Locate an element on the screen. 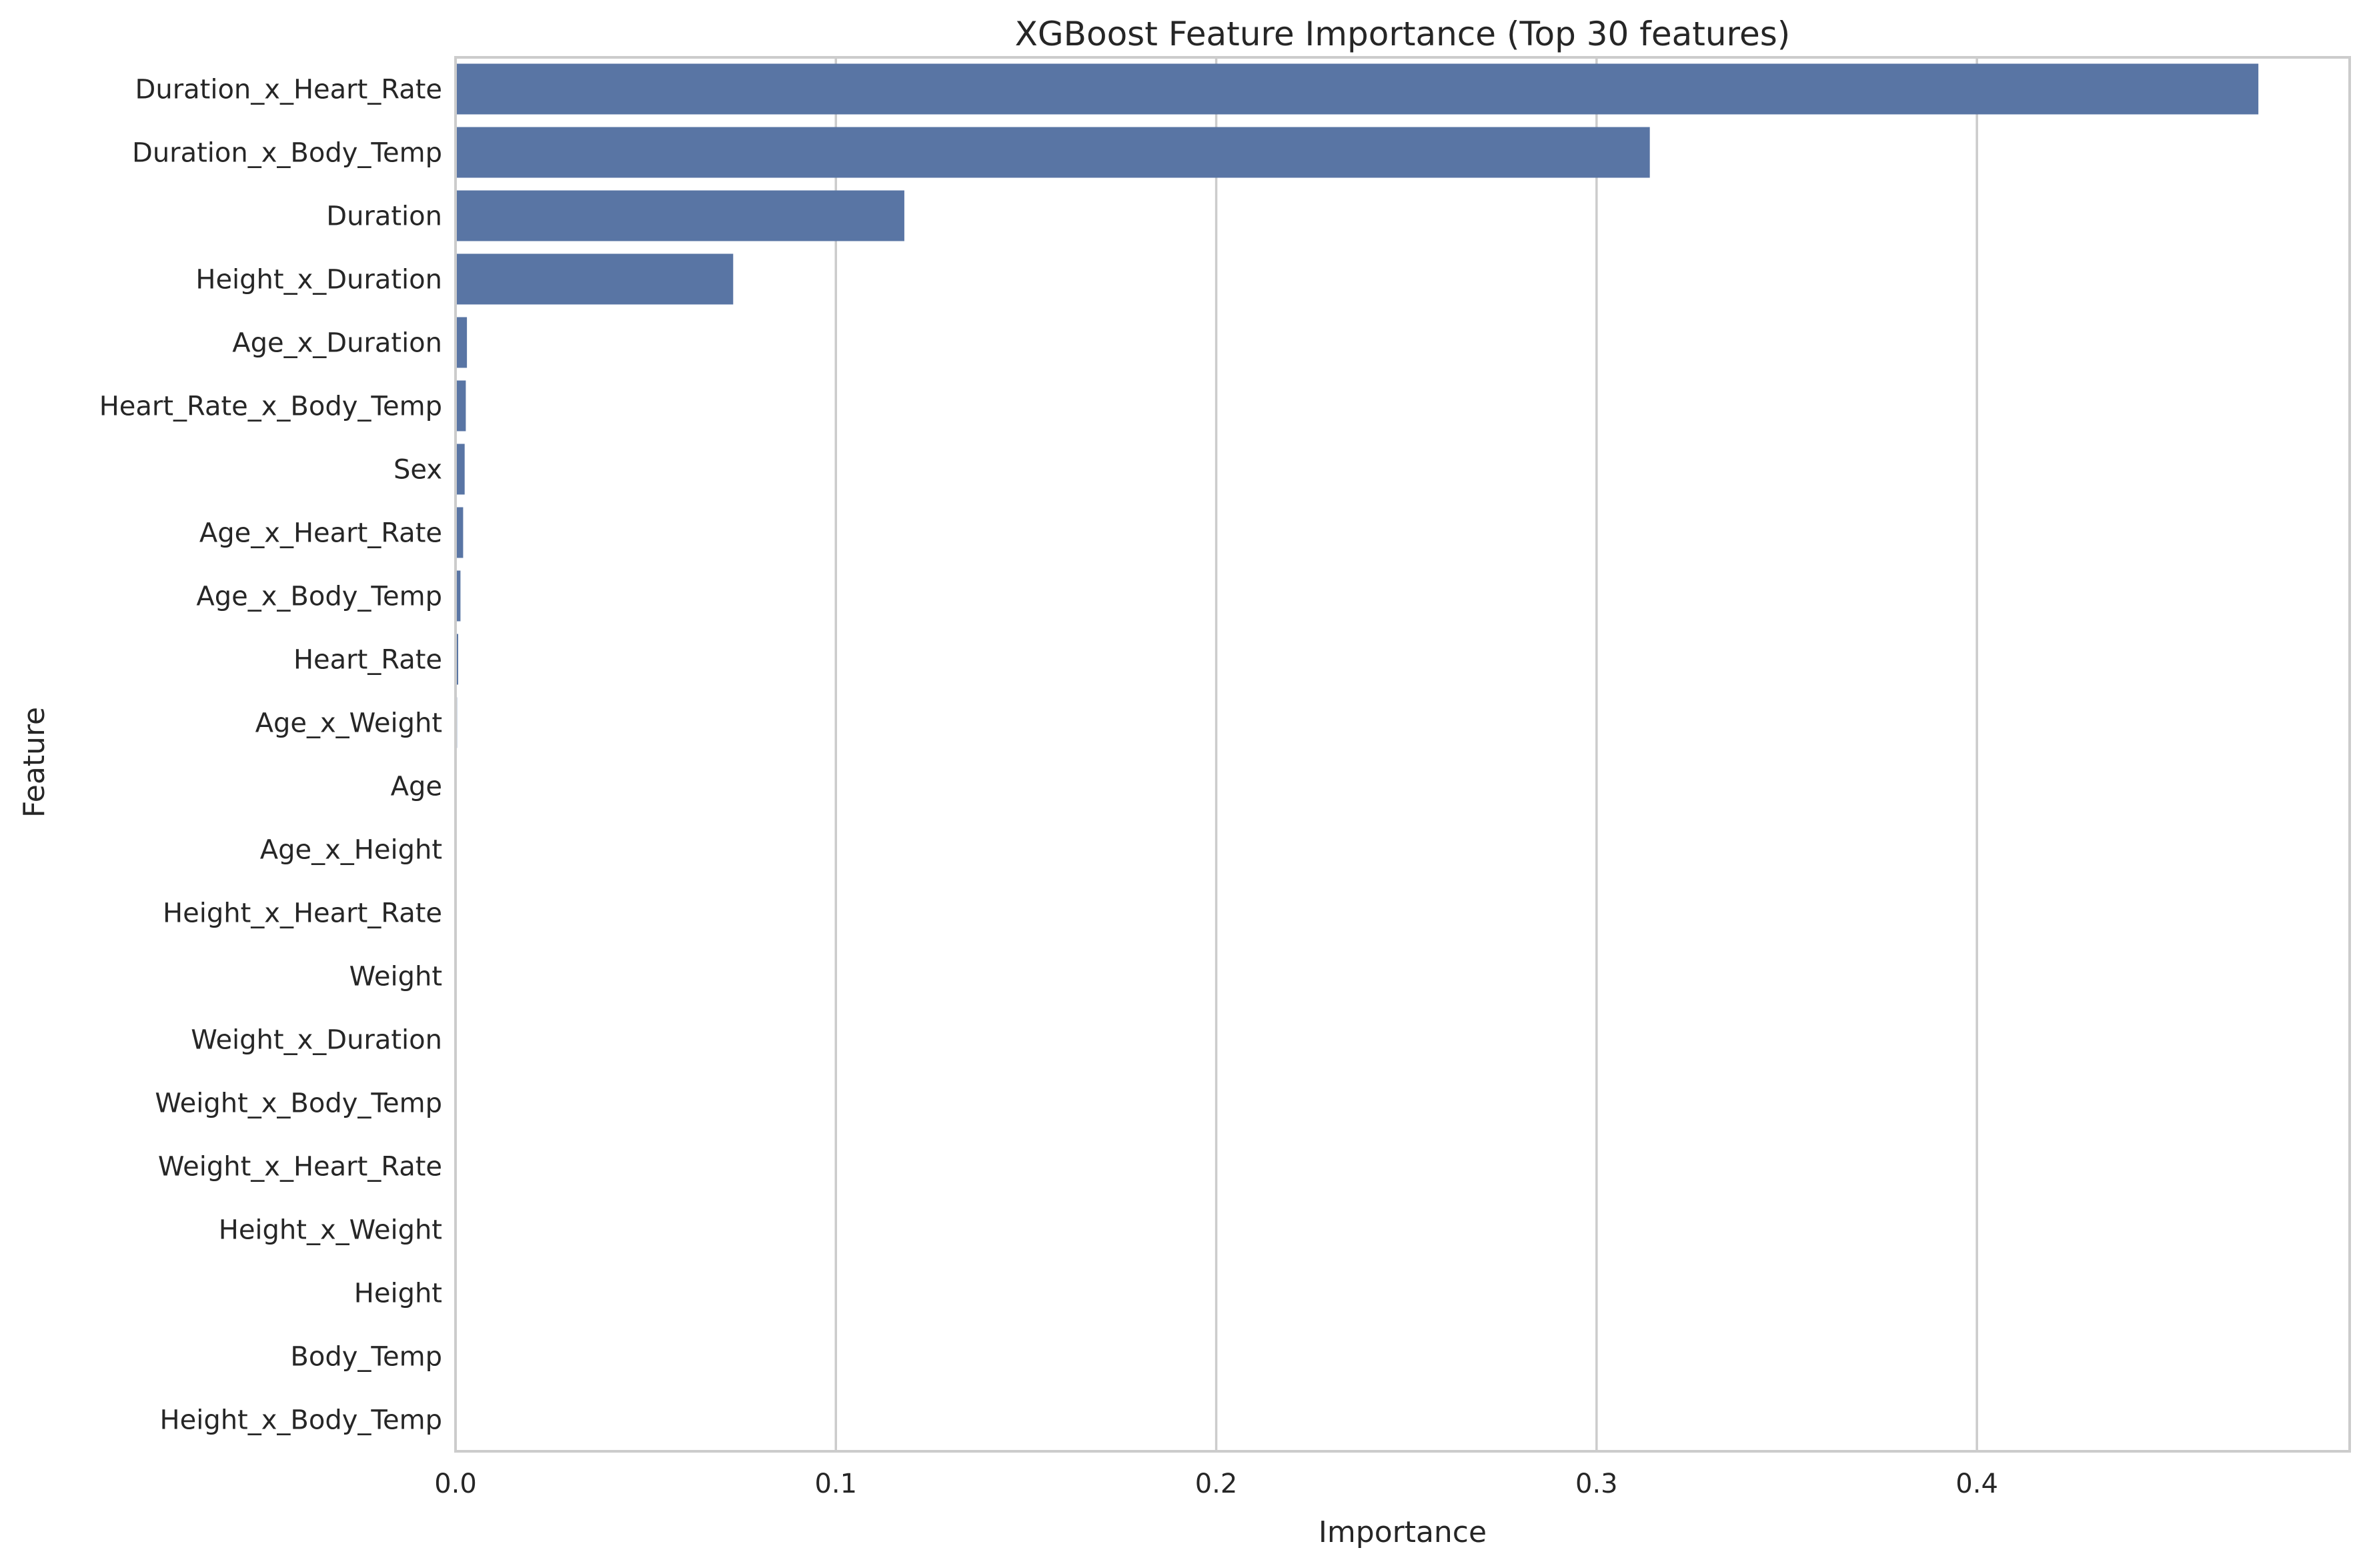 The image size is (2369, 1568). y-tick-label: Age_x_Height is located at coordinates (351, 850).